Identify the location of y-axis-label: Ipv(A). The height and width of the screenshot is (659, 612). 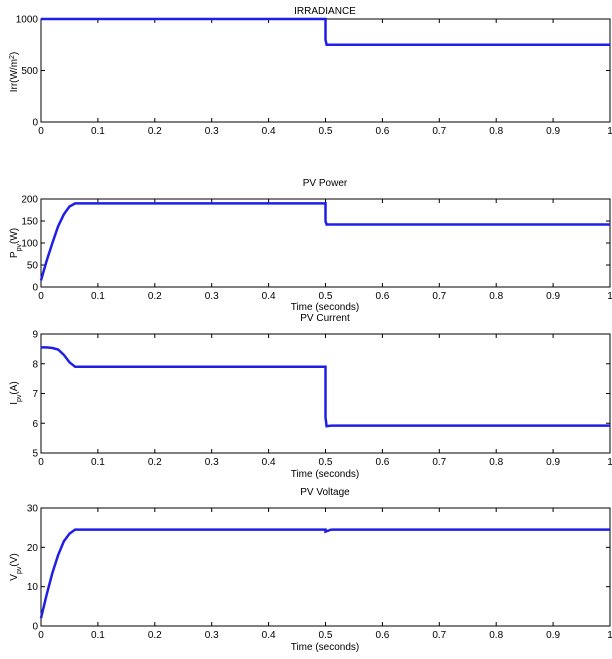
(16, 393).